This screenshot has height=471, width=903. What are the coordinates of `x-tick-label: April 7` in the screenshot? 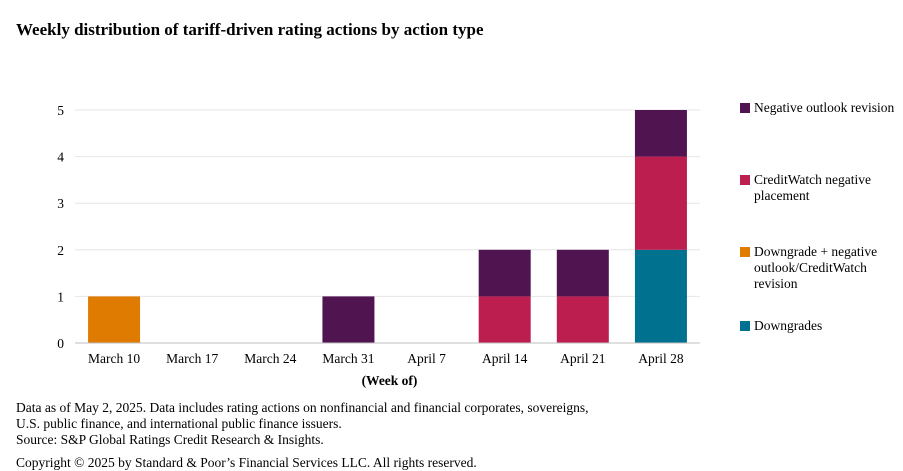 It's located at (426, 358).